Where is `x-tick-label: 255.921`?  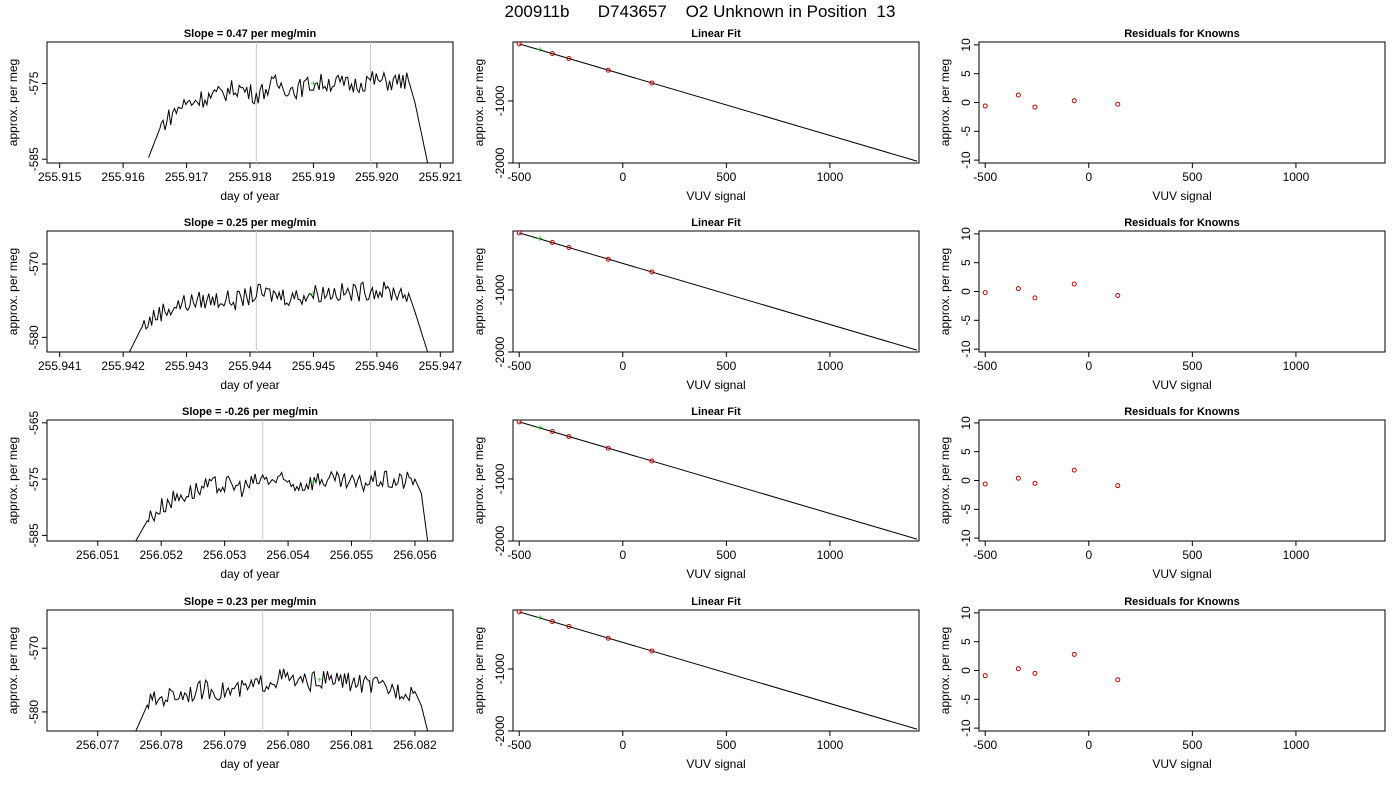
x-tick-label: 255.921 is located at coordinates (441, 177).